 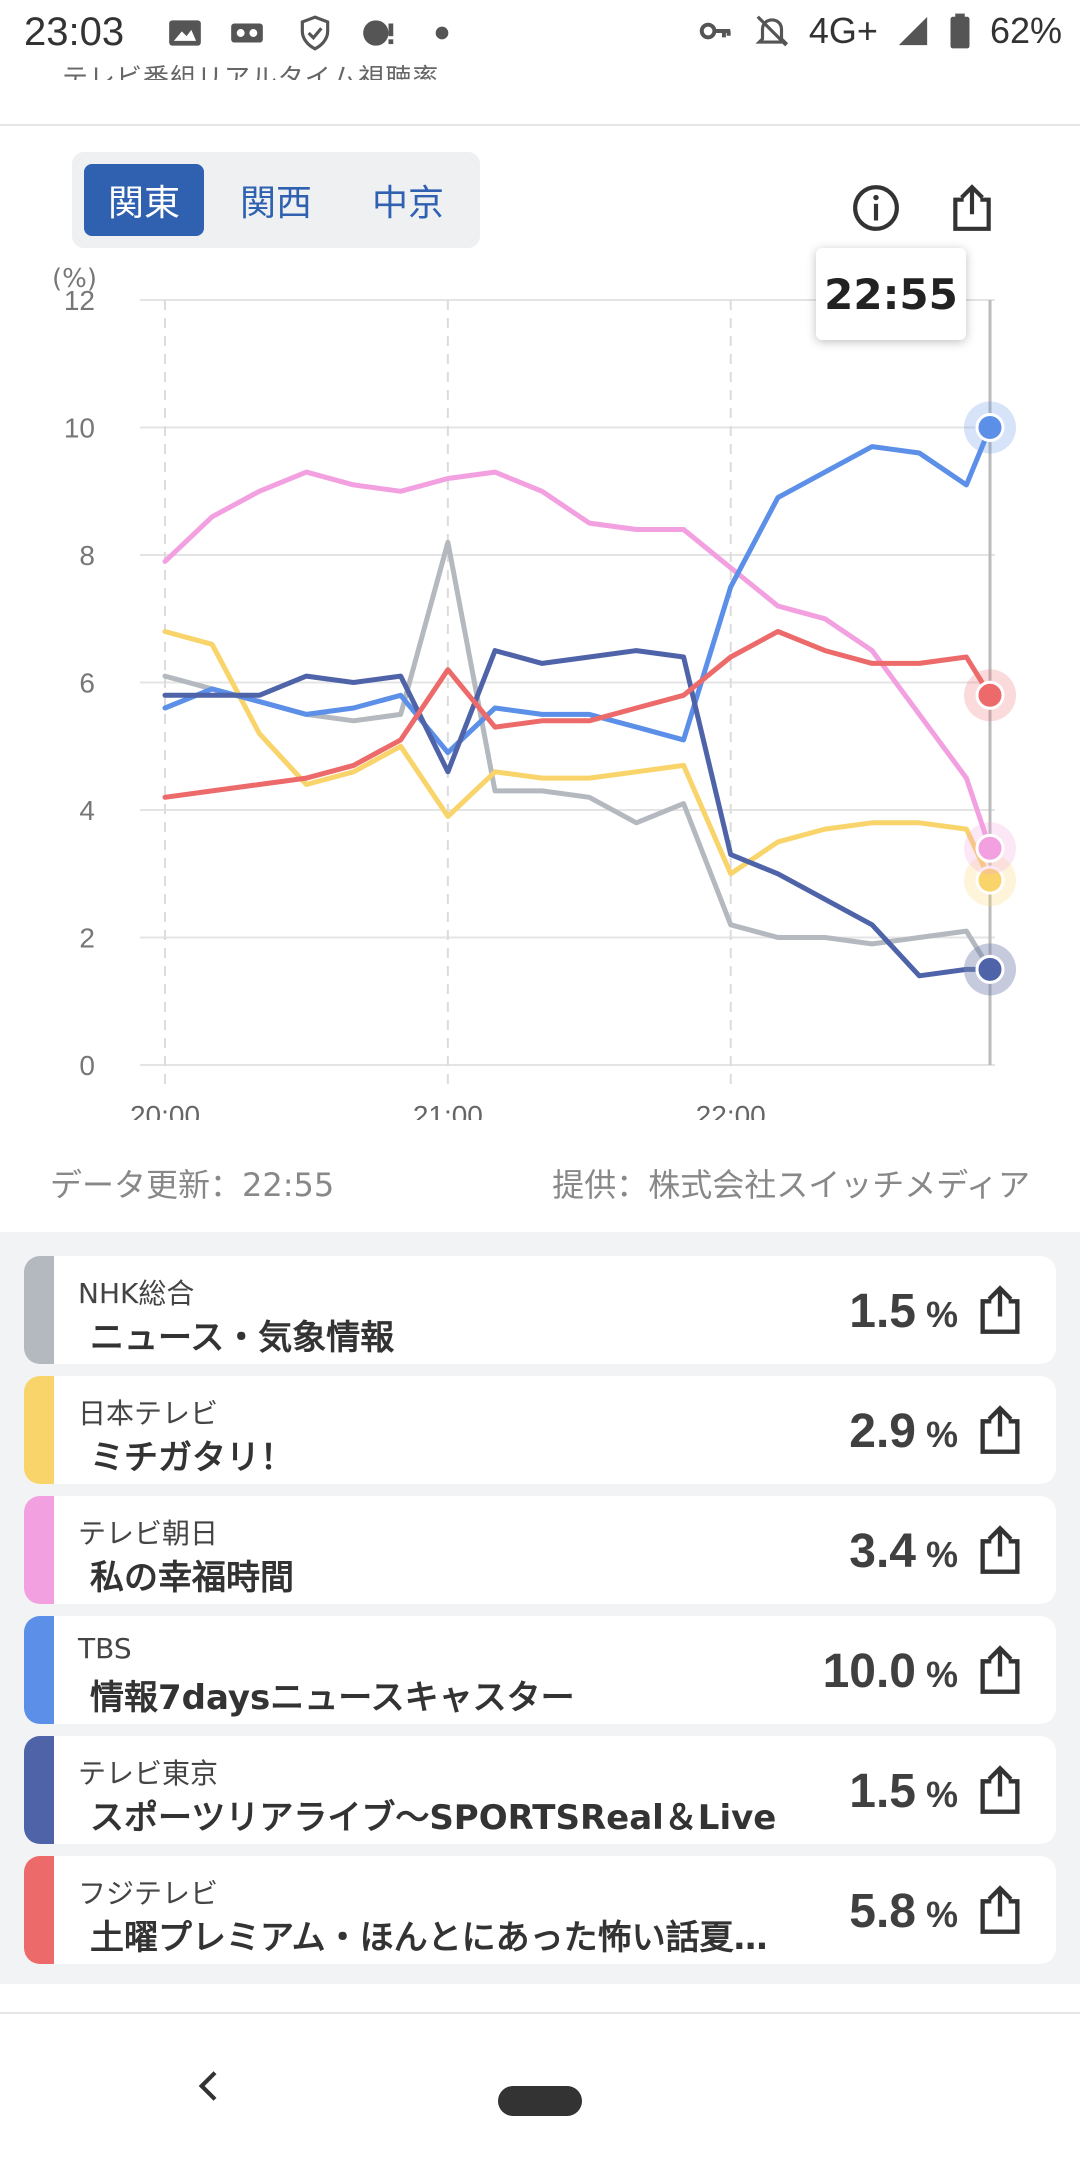 What do you see at coordinates (192, 1578) in the screenshot?
I see `program-title: 私の幸福時間` at bounding box center [192, 1578].